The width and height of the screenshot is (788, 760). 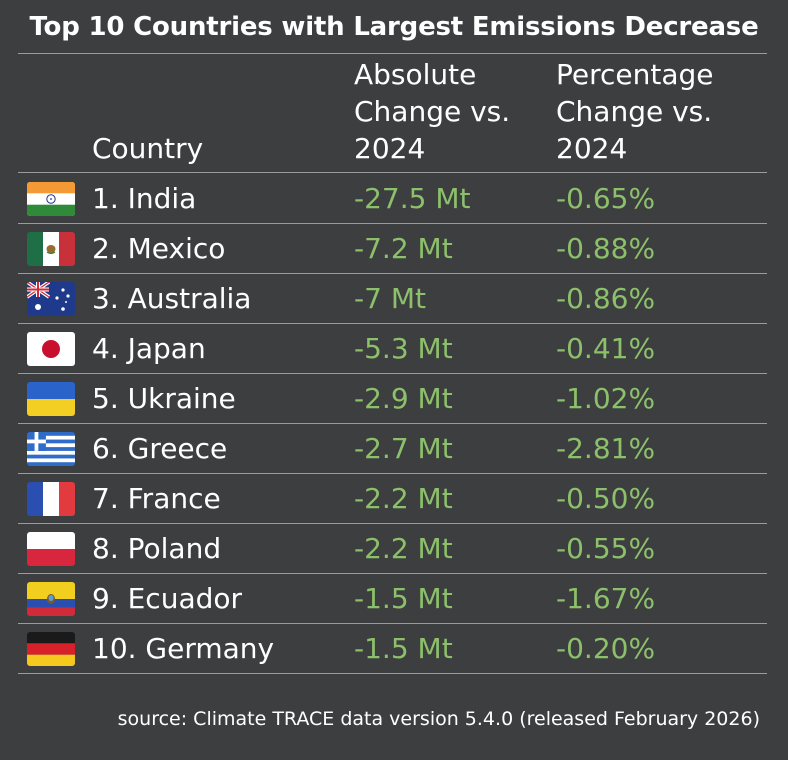 I want to click on header-absolute-line: Absolute, so click(x=415, y=74).